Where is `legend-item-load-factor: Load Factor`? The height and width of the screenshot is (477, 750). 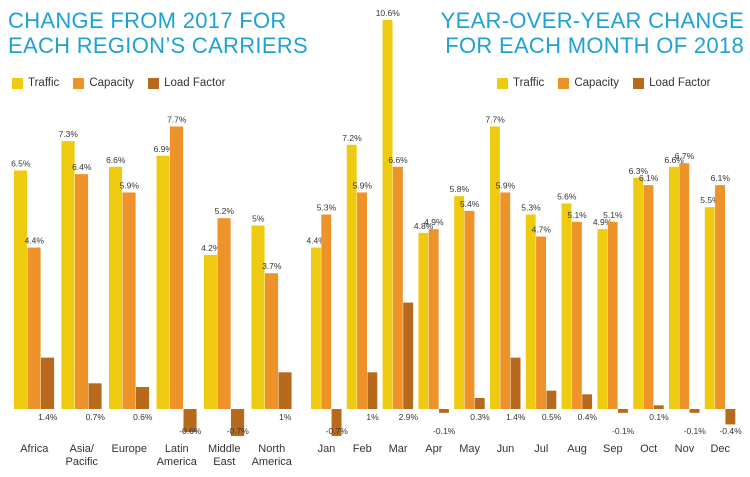
legend-item-load-factor: Load Factor is located at coordinates (671, 83).